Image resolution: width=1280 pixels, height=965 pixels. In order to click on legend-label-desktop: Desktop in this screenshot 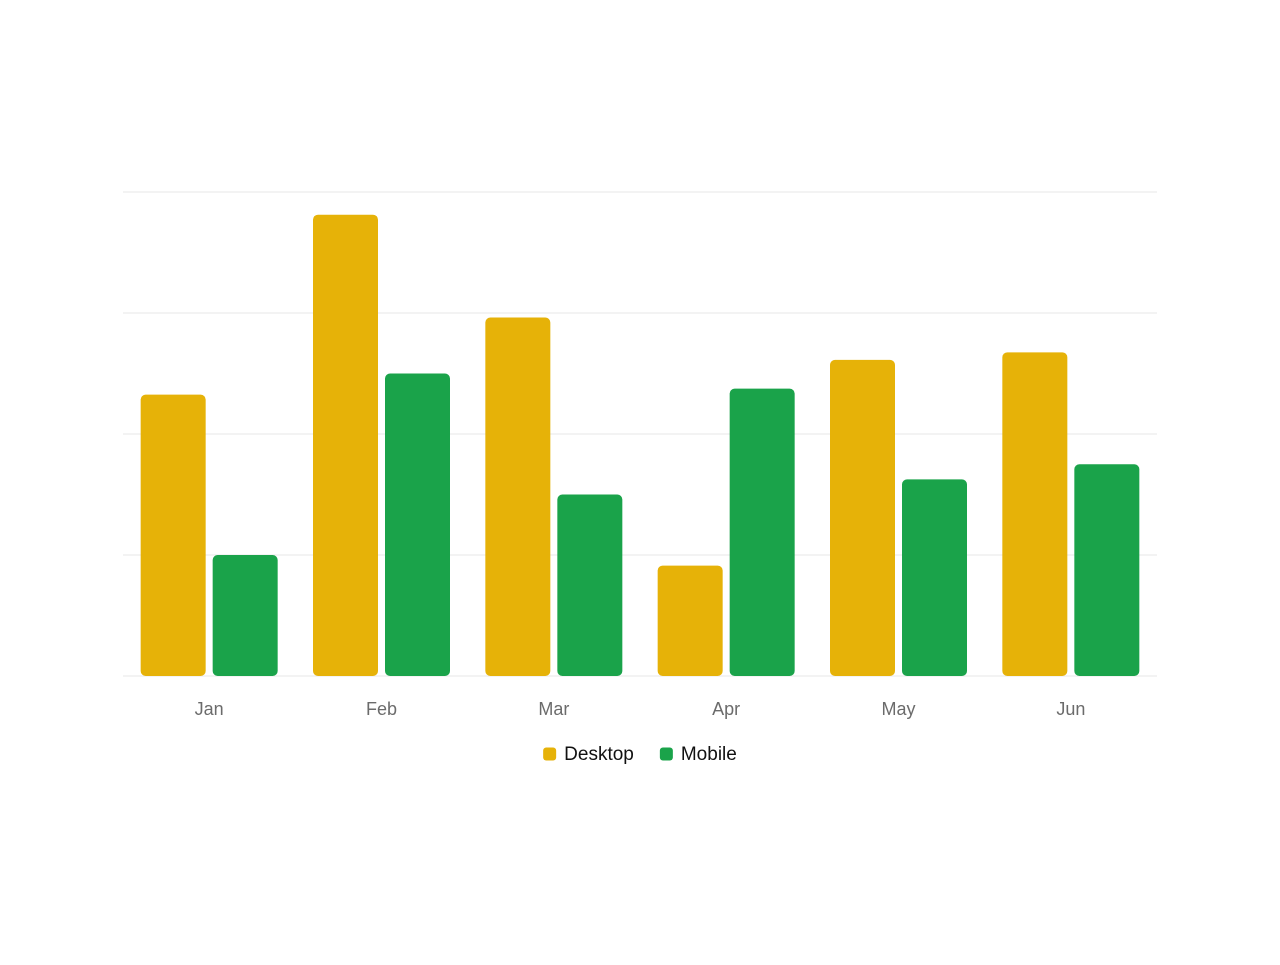, I will do `click(599, 754)`.